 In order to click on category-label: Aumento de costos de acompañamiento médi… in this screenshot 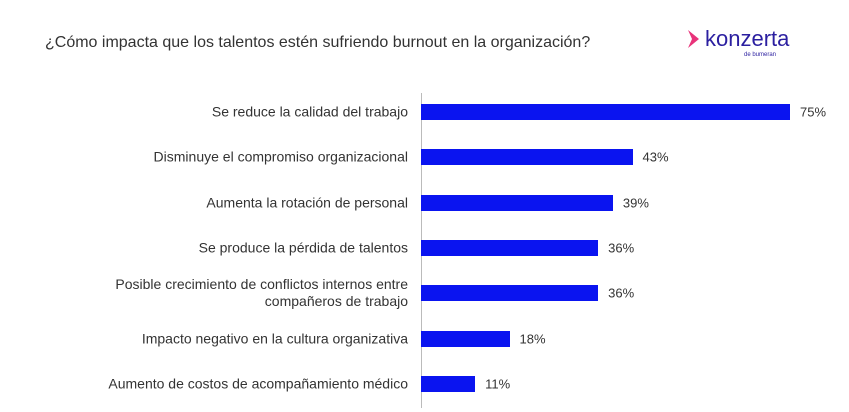, I will do `click(258, 383)`.